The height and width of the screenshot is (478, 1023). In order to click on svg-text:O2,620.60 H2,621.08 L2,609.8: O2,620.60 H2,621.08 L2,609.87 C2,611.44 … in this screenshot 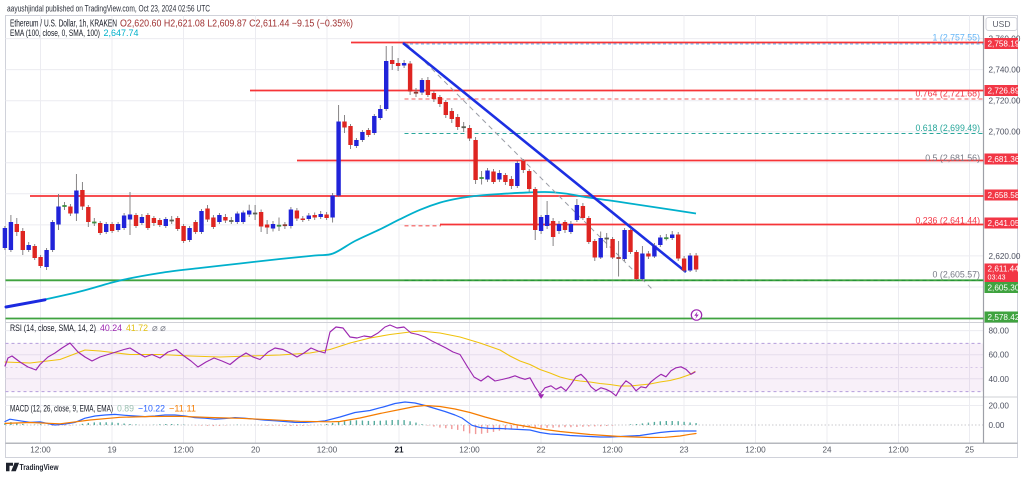, I will do `click(236, 24)`.